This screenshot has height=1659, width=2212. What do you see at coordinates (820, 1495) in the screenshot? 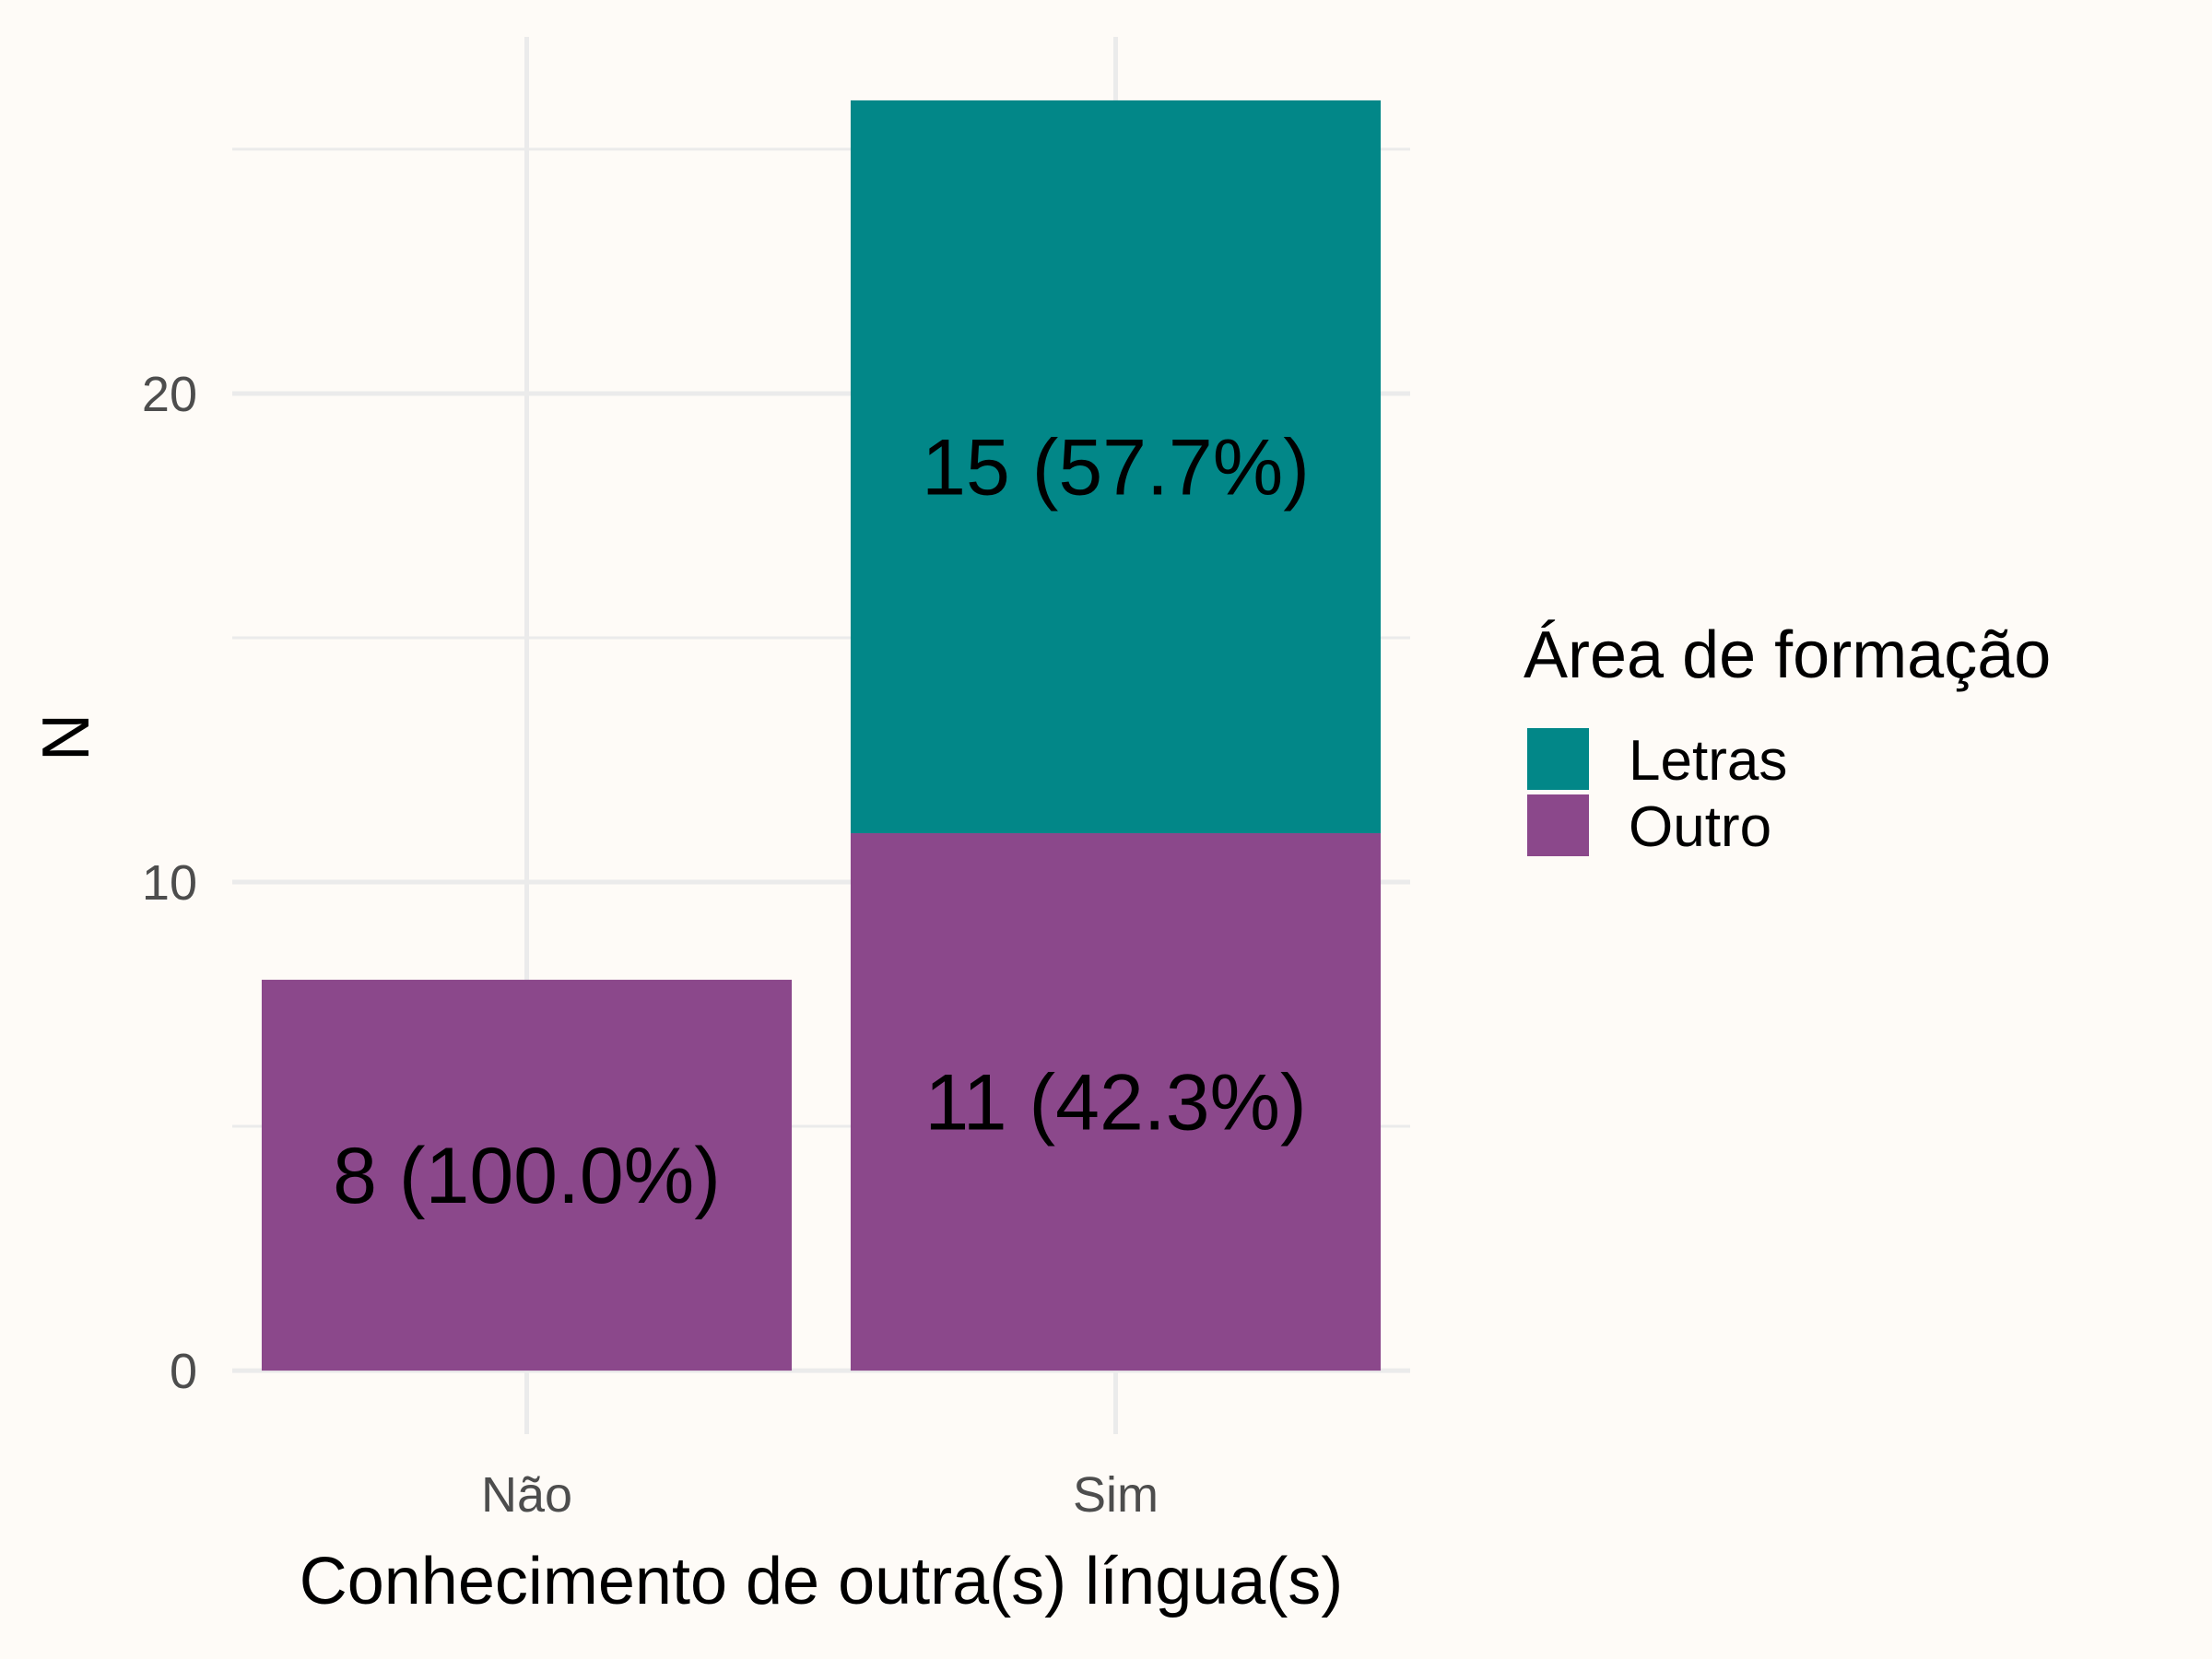
I see `x-axis-ticks: Não Sim` at bounding box center [820, 1495].